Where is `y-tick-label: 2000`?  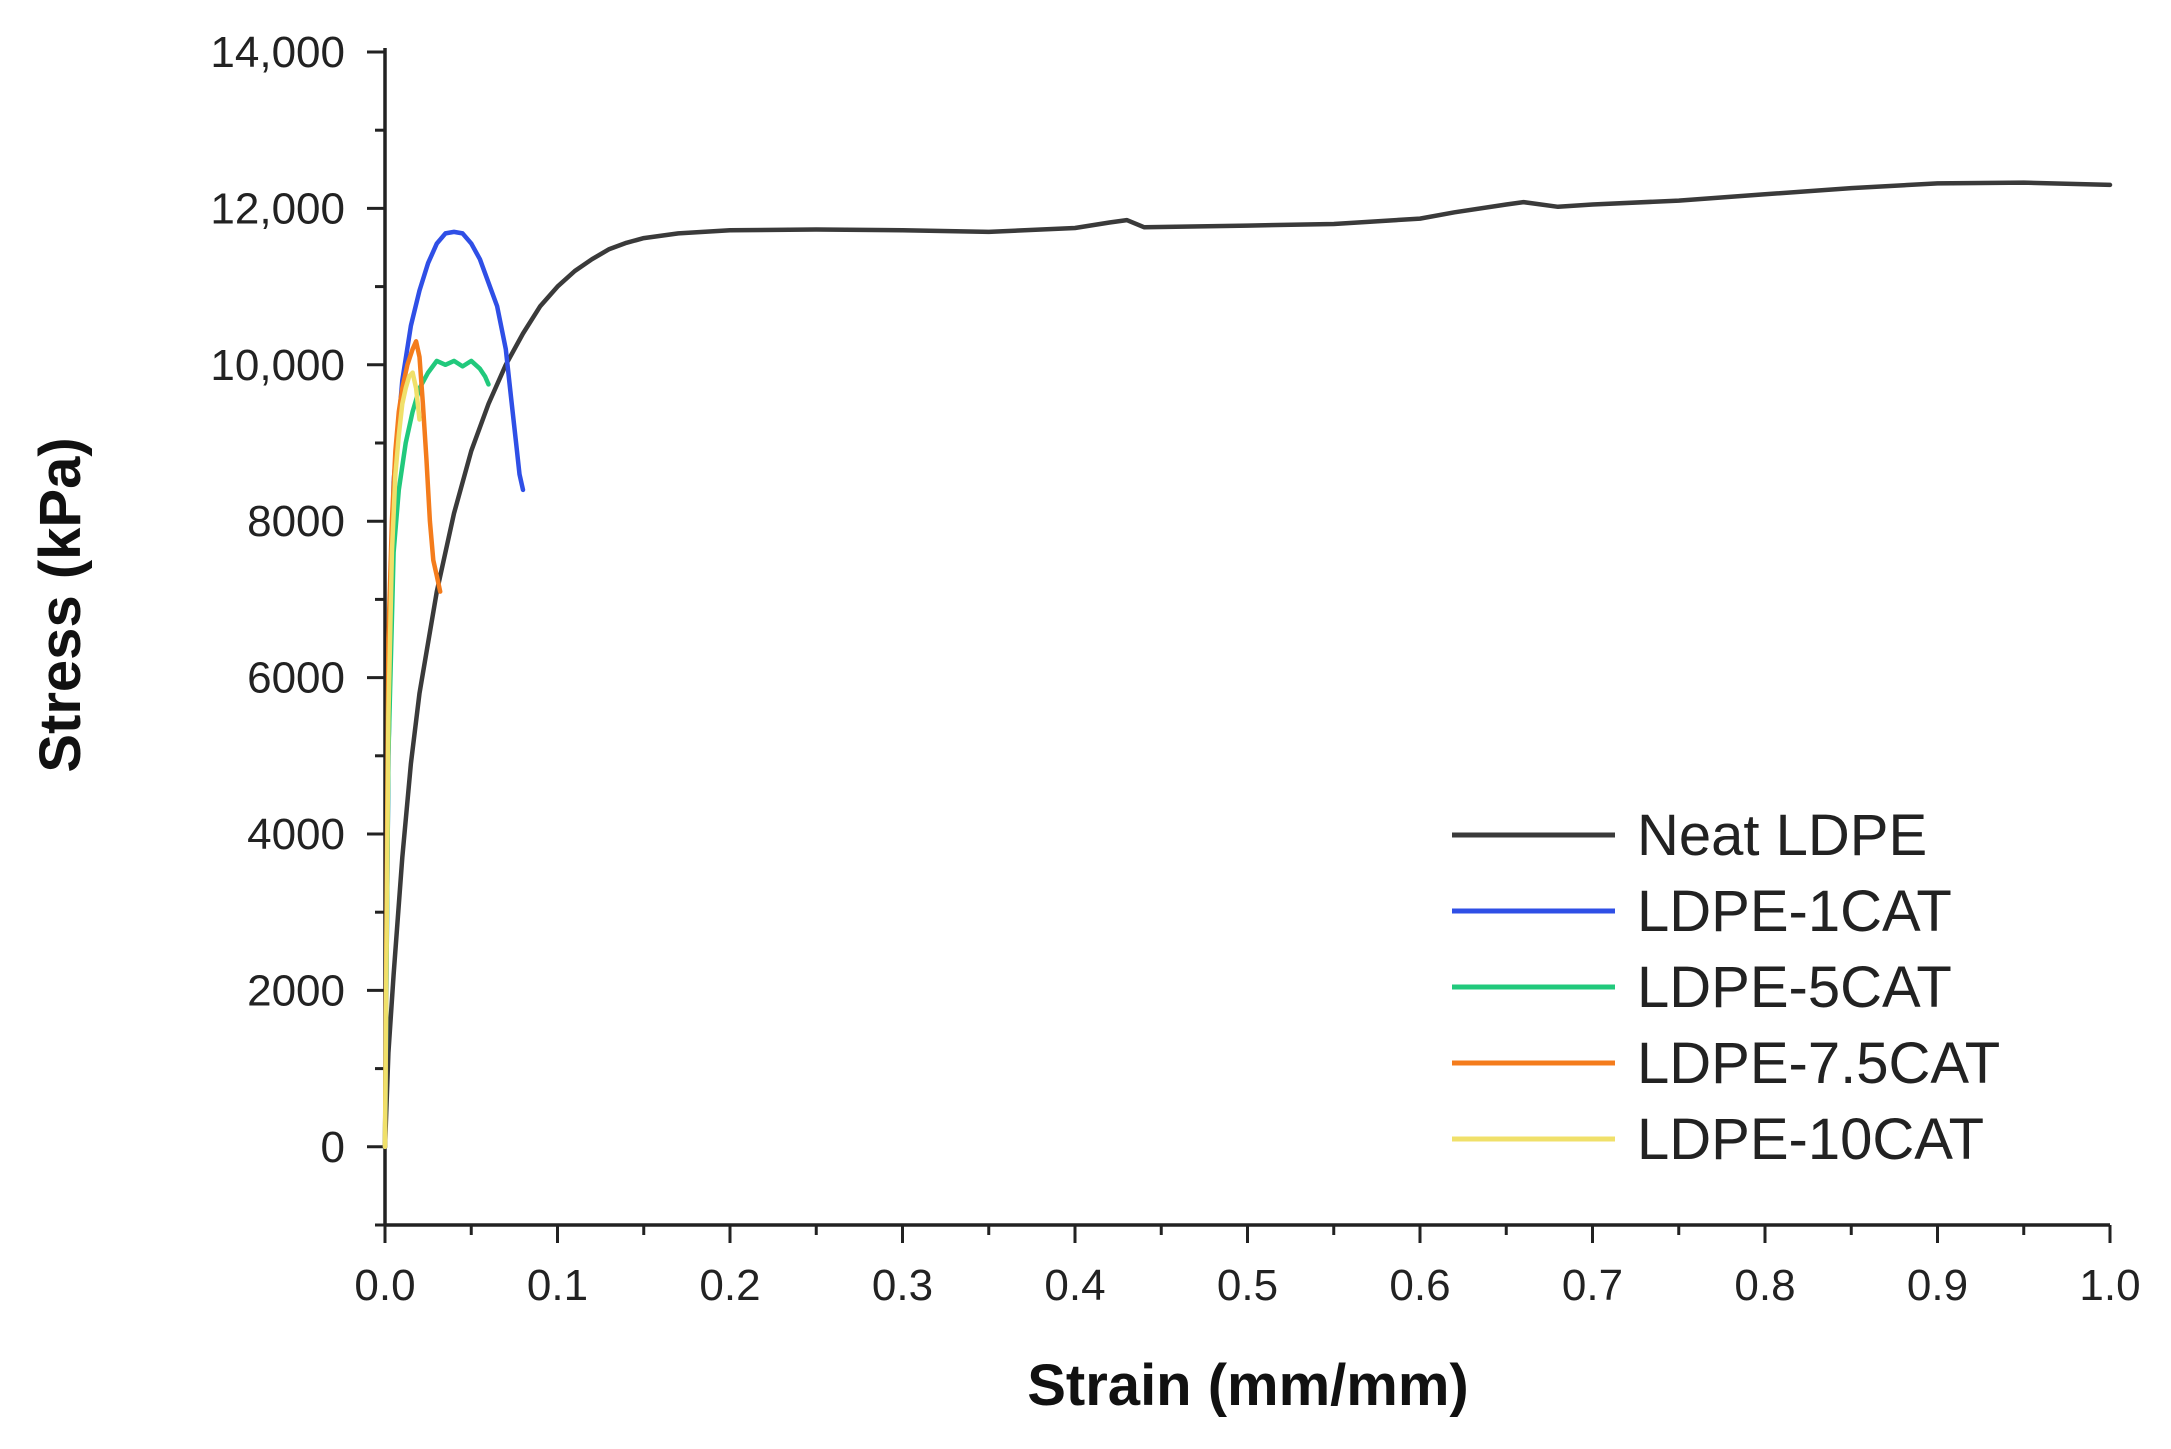
y-tick-label: 2000 is located at coordinates (296, 990).